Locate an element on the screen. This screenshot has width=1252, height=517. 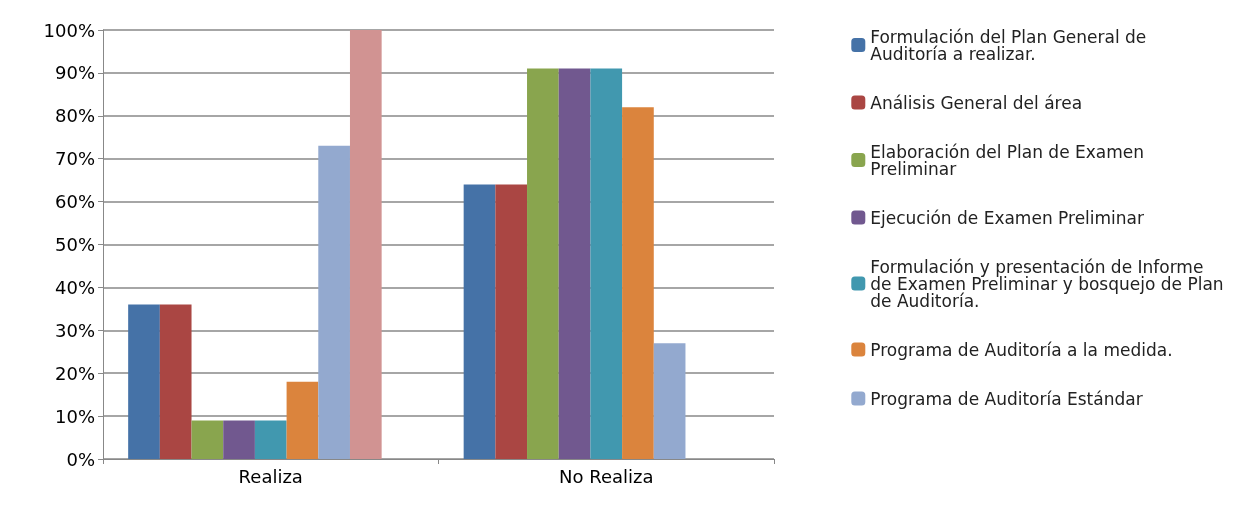
y-tick-label: 0% is located at coordinates (80, 459).